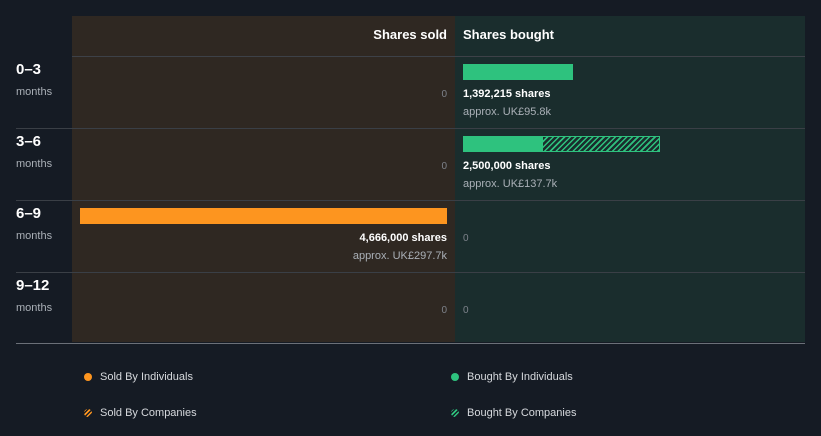  I want to click on header-separator, so click(438, 56).